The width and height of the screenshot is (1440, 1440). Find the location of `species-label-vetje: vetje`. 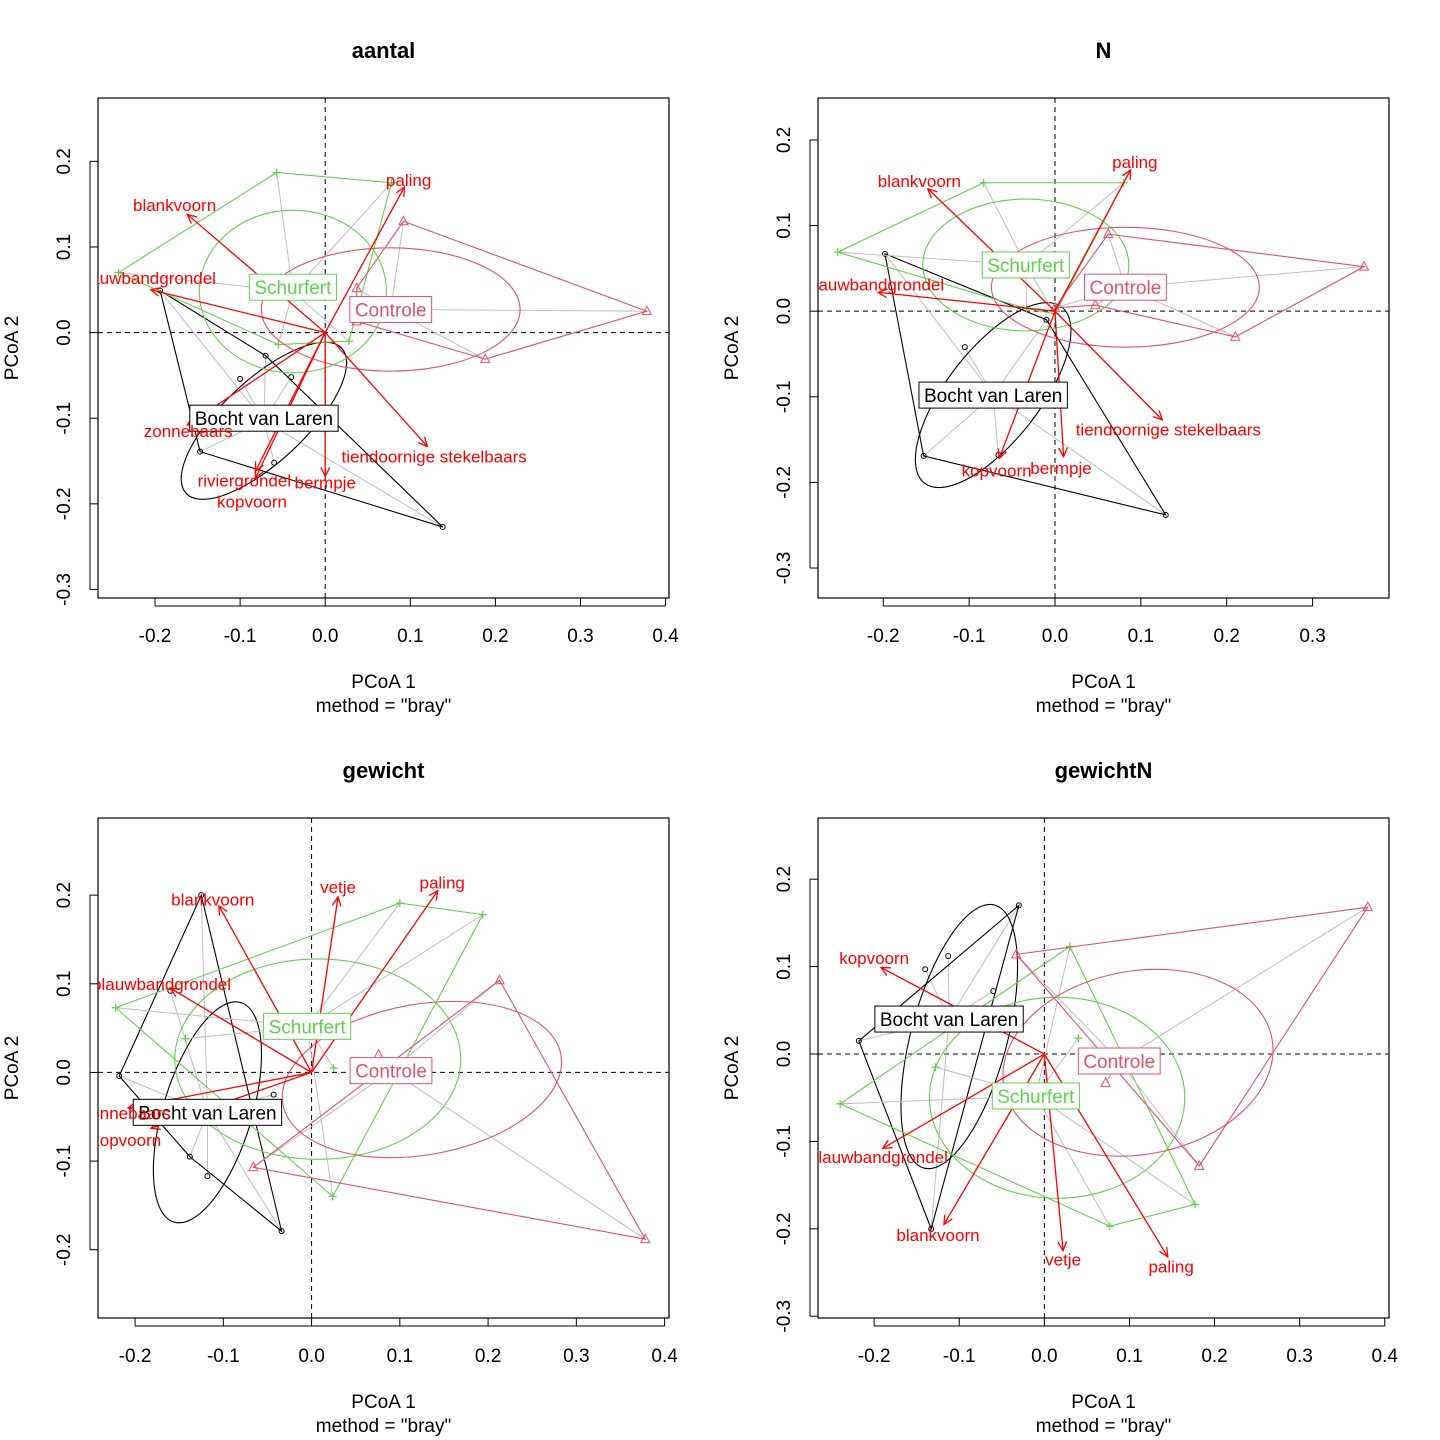

species-label-vetje: vetje is located at coordinates (1063, 1259).